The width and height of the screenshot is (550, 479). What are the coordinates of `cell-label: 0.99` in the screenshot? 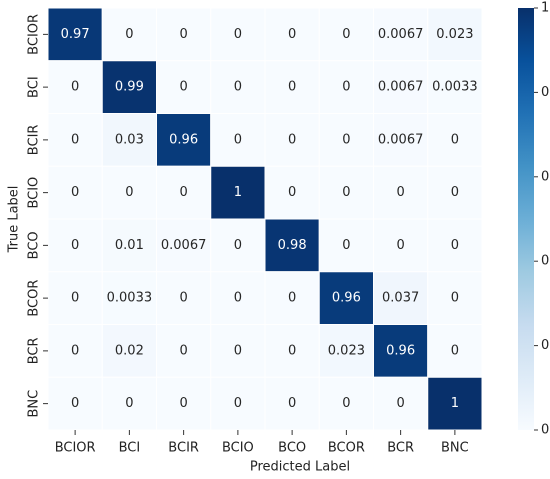 It's located at (129, 87).